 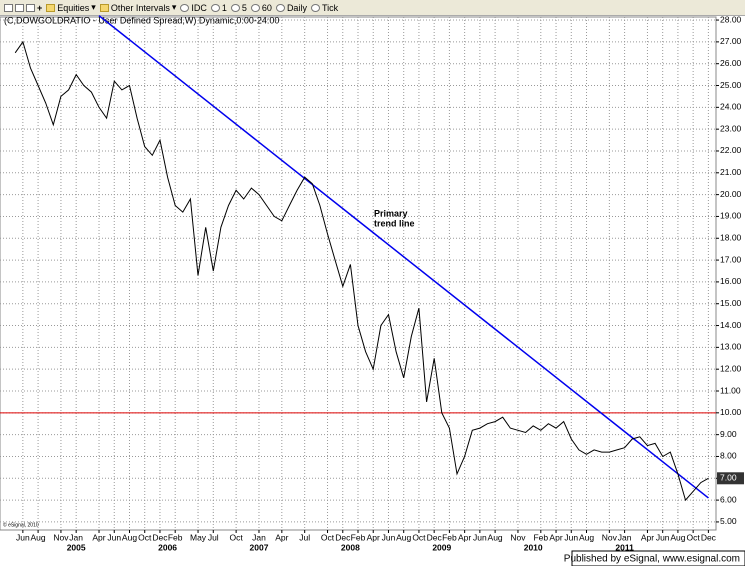 What do you see at coordinates (731, 85) in the screenshot?
I see `y-tick-label: 25.00` at bounding box center [731, 85].